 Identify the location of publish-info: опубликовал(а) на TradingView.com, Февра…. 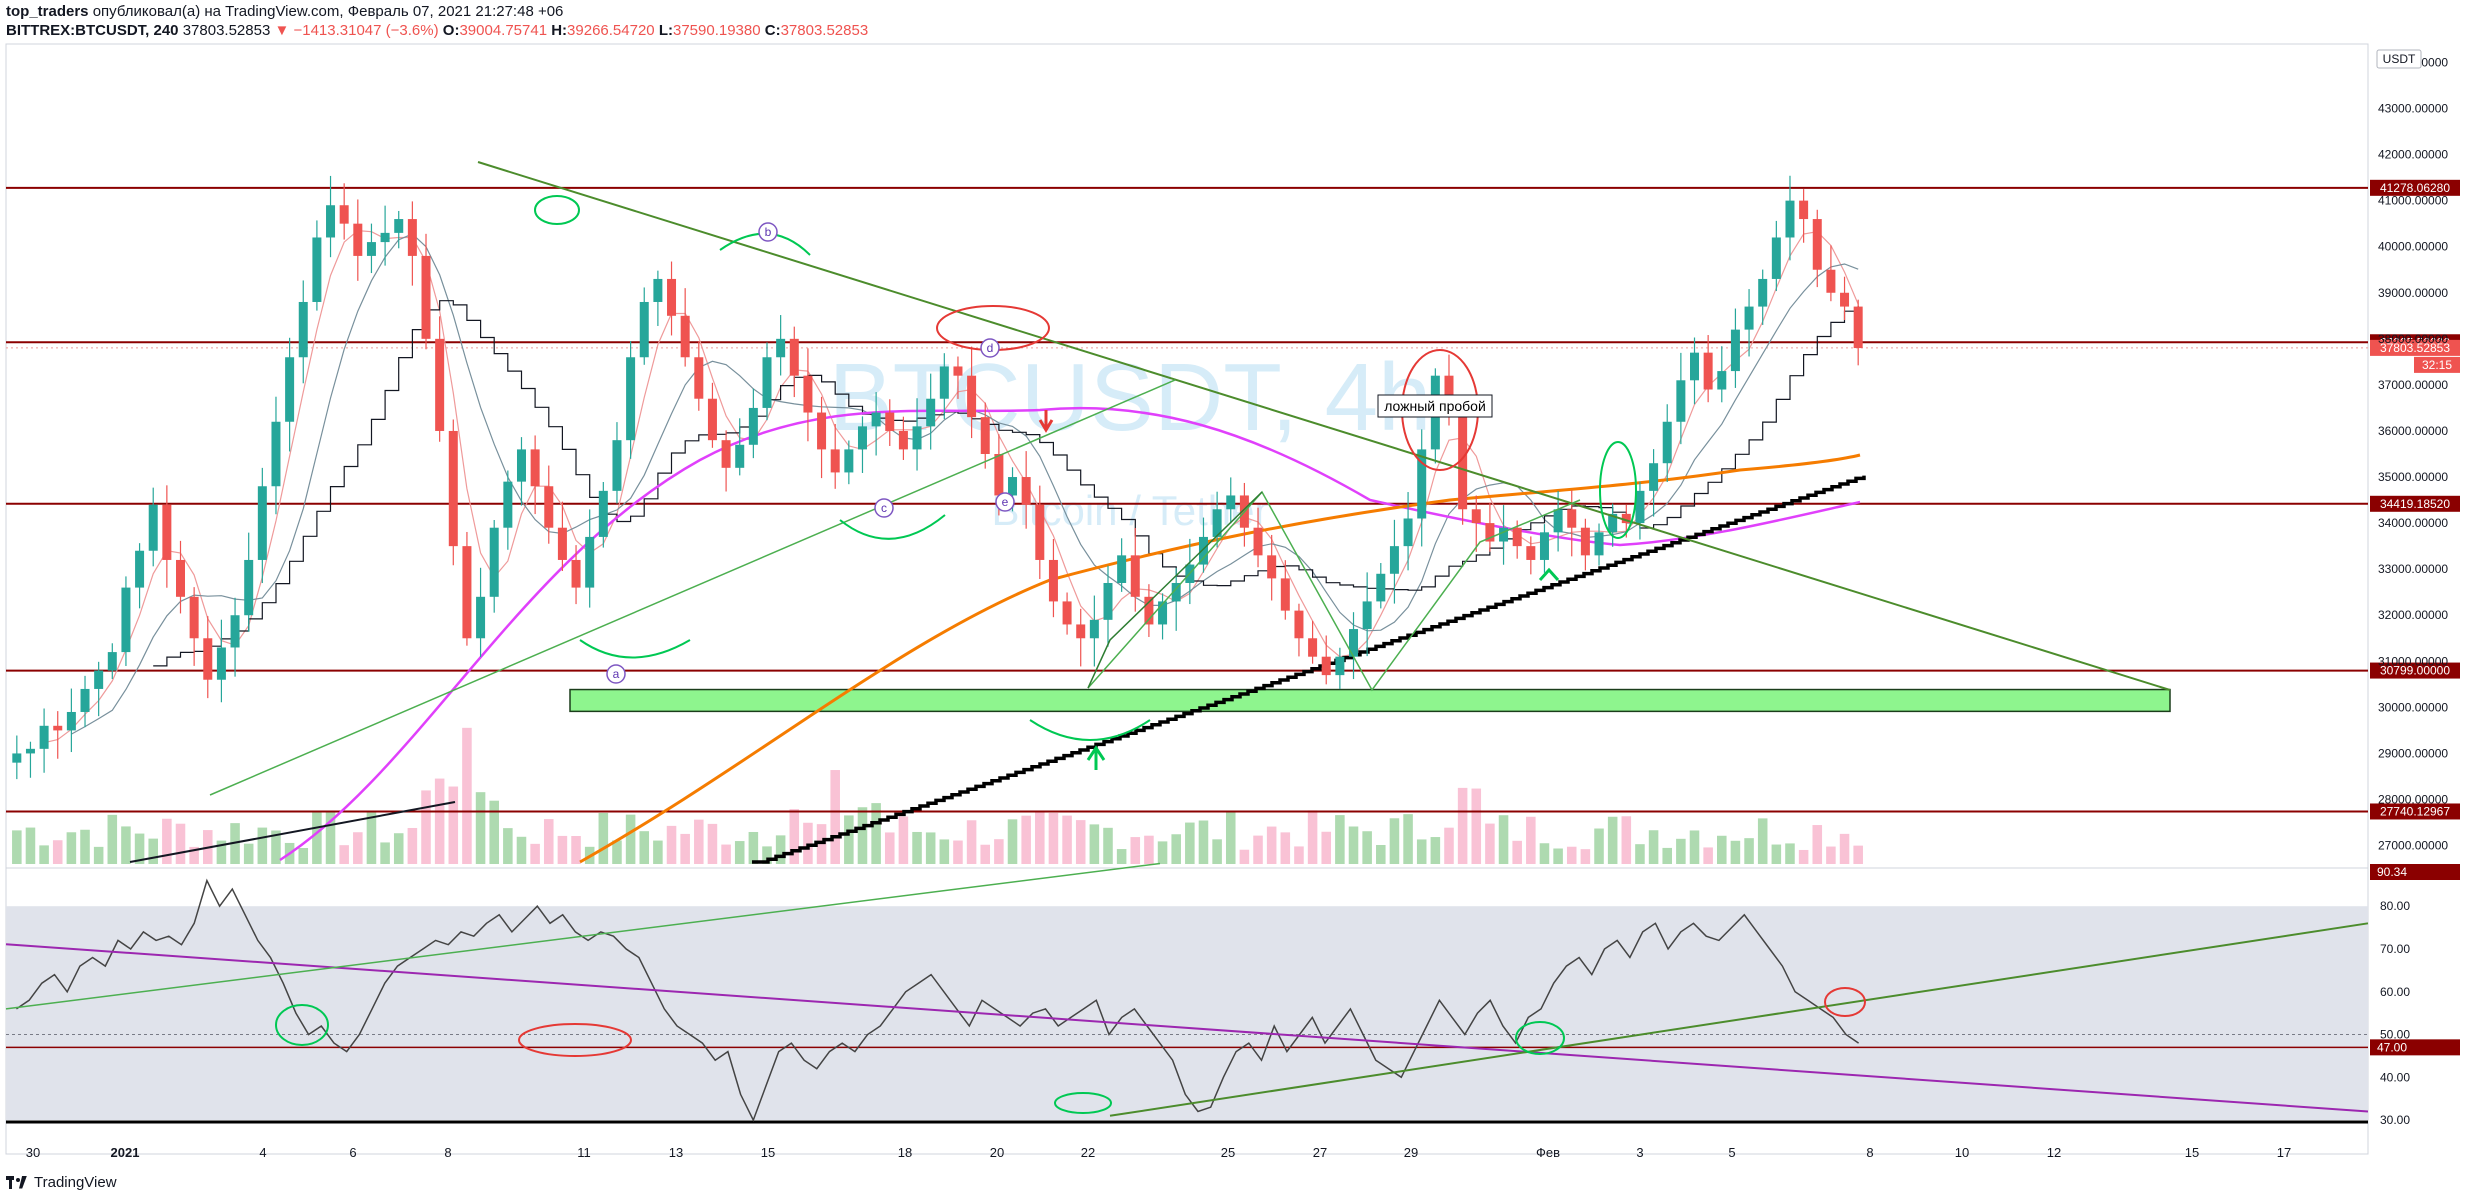
(328, 11).